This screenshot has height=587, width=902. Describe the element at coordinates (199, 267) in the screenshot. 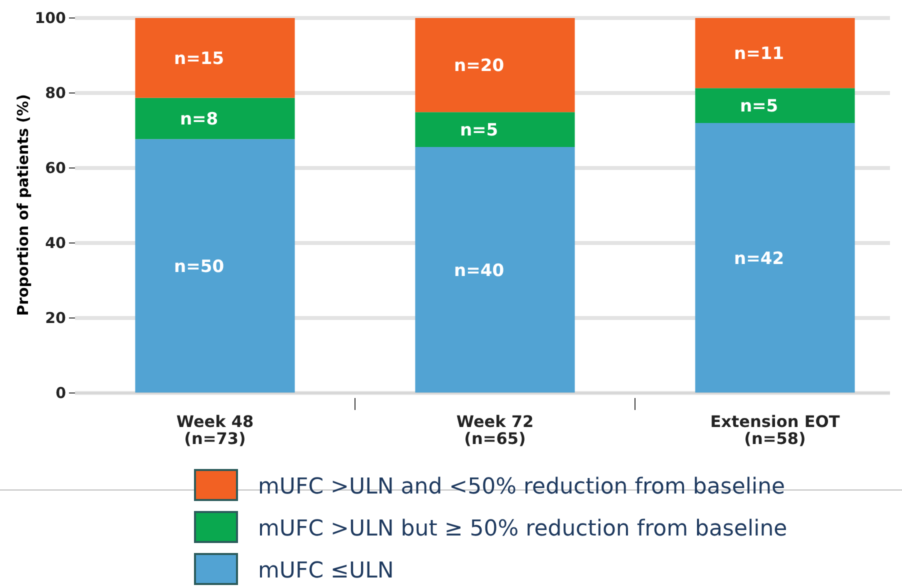

I see `annotation: n=50` at that location.